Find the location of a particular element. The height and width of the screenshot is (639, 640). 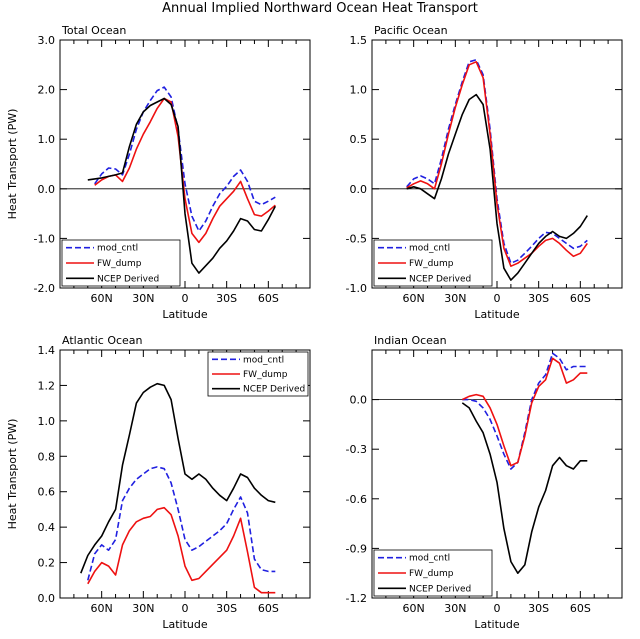

panel-title: Atlantic Ocean is located at coordinates (102, 340).